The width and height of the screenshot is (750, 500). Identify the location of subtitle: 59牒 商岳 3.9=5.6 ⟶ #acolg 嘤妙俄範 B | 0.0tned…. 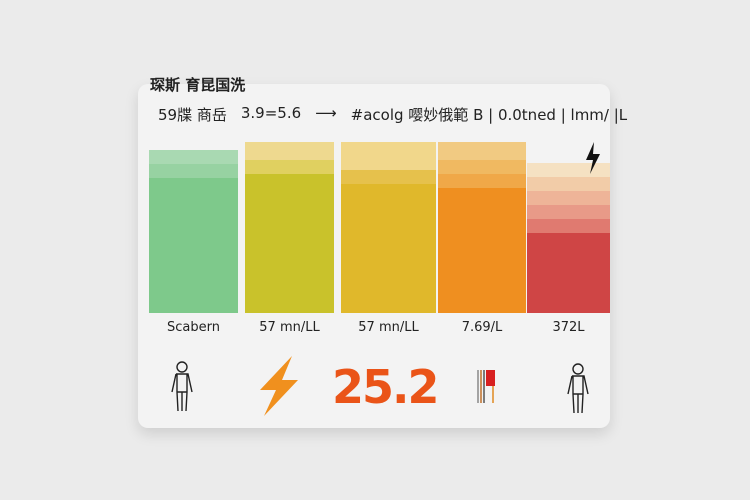
(392, 114).